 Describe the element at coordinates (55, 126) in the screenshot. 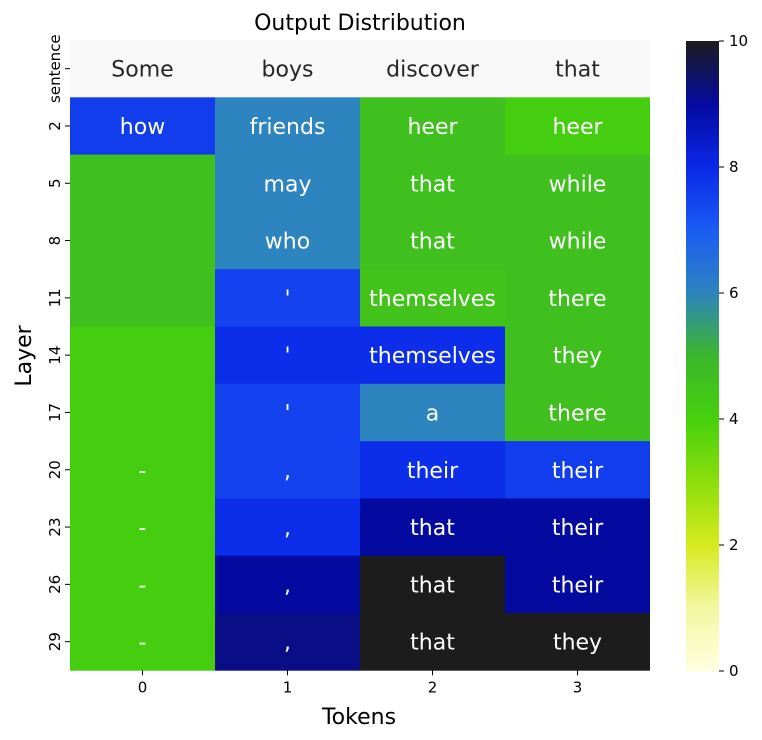

I see `y-tick-label: 2` at that location.